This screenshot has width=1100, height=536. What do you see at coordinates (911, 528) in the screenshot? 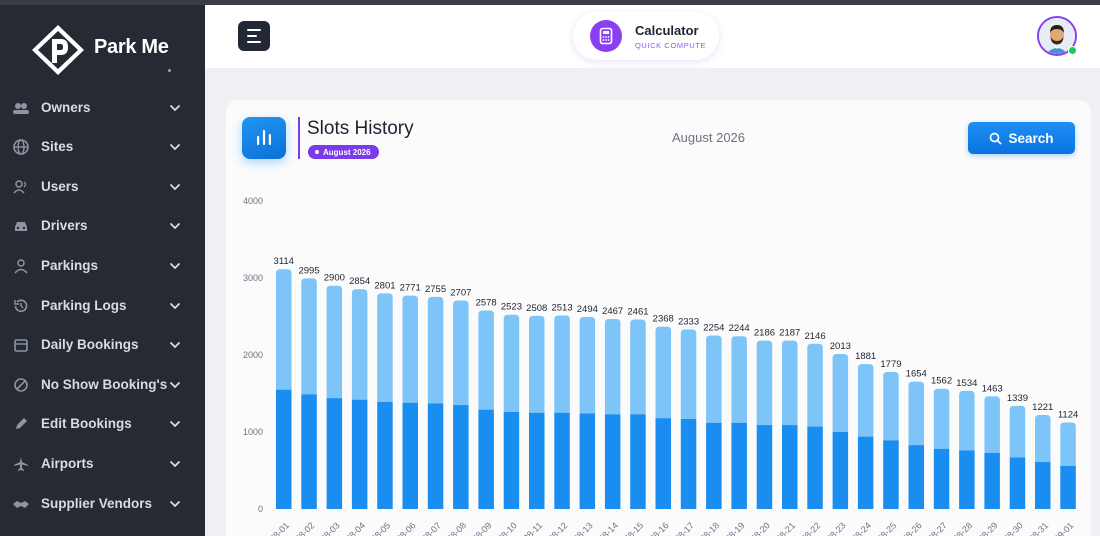
I see `x-tick-label: 08-26` at bounding box center [911, 528].